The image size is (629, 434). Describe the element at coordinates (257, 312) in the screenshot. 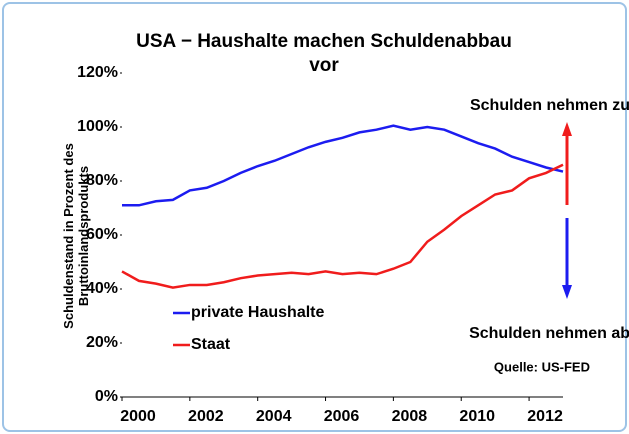

I see `legend-label: private Haushalte` at that location.